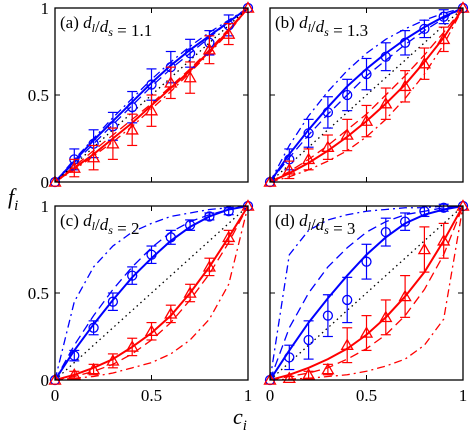 The width and height of the screenshot is (471, 430). Describe the element at coordinates (366, 395) in the screenshot. I see `x-tick-label: 0.5` at that location.